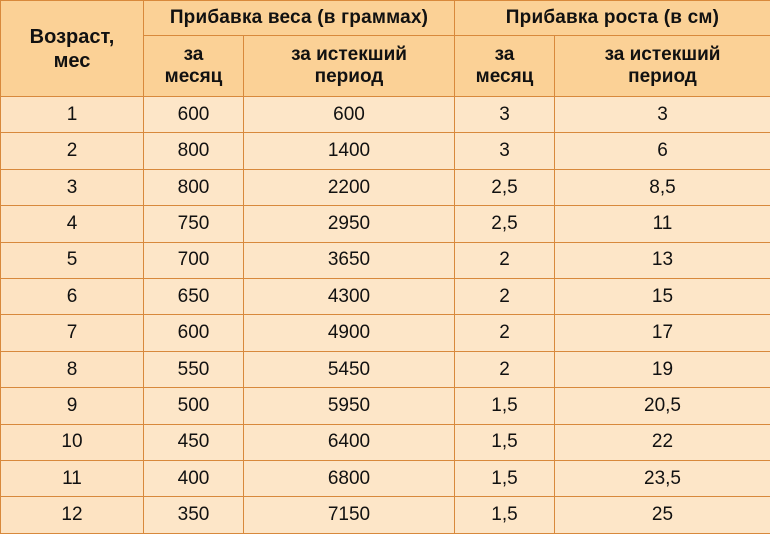  I want to click on weight-month-header: за месяц, so click(193, 66).